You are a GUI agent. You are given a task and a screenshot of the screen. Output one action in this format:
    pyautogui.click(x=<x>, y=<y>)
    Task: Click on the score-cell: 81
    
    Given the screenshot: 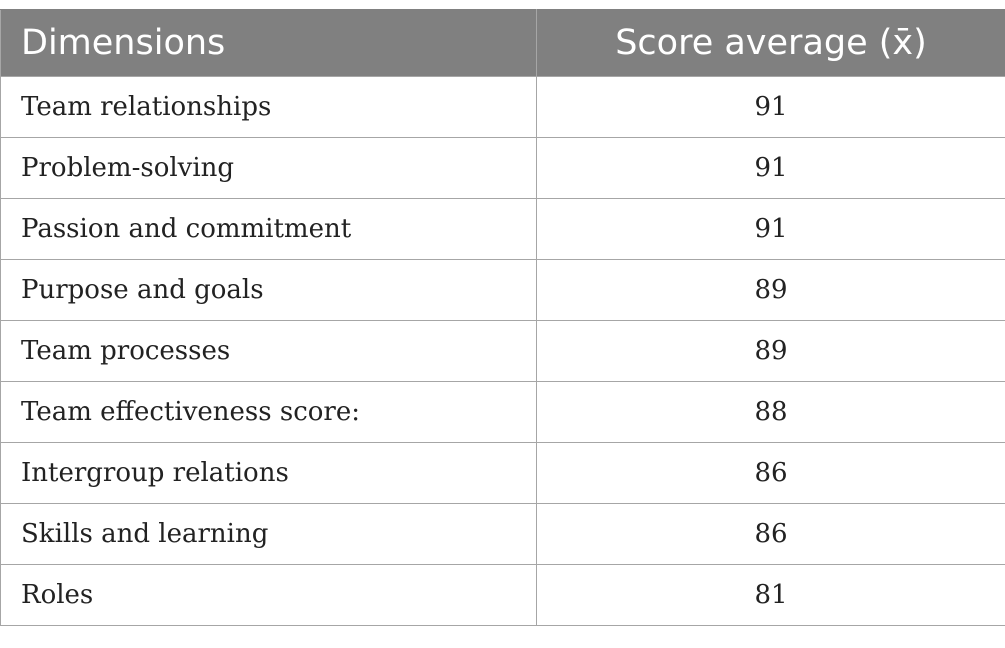 What is the action you would take?
    pyautogui.click(x=770, y=595)
    